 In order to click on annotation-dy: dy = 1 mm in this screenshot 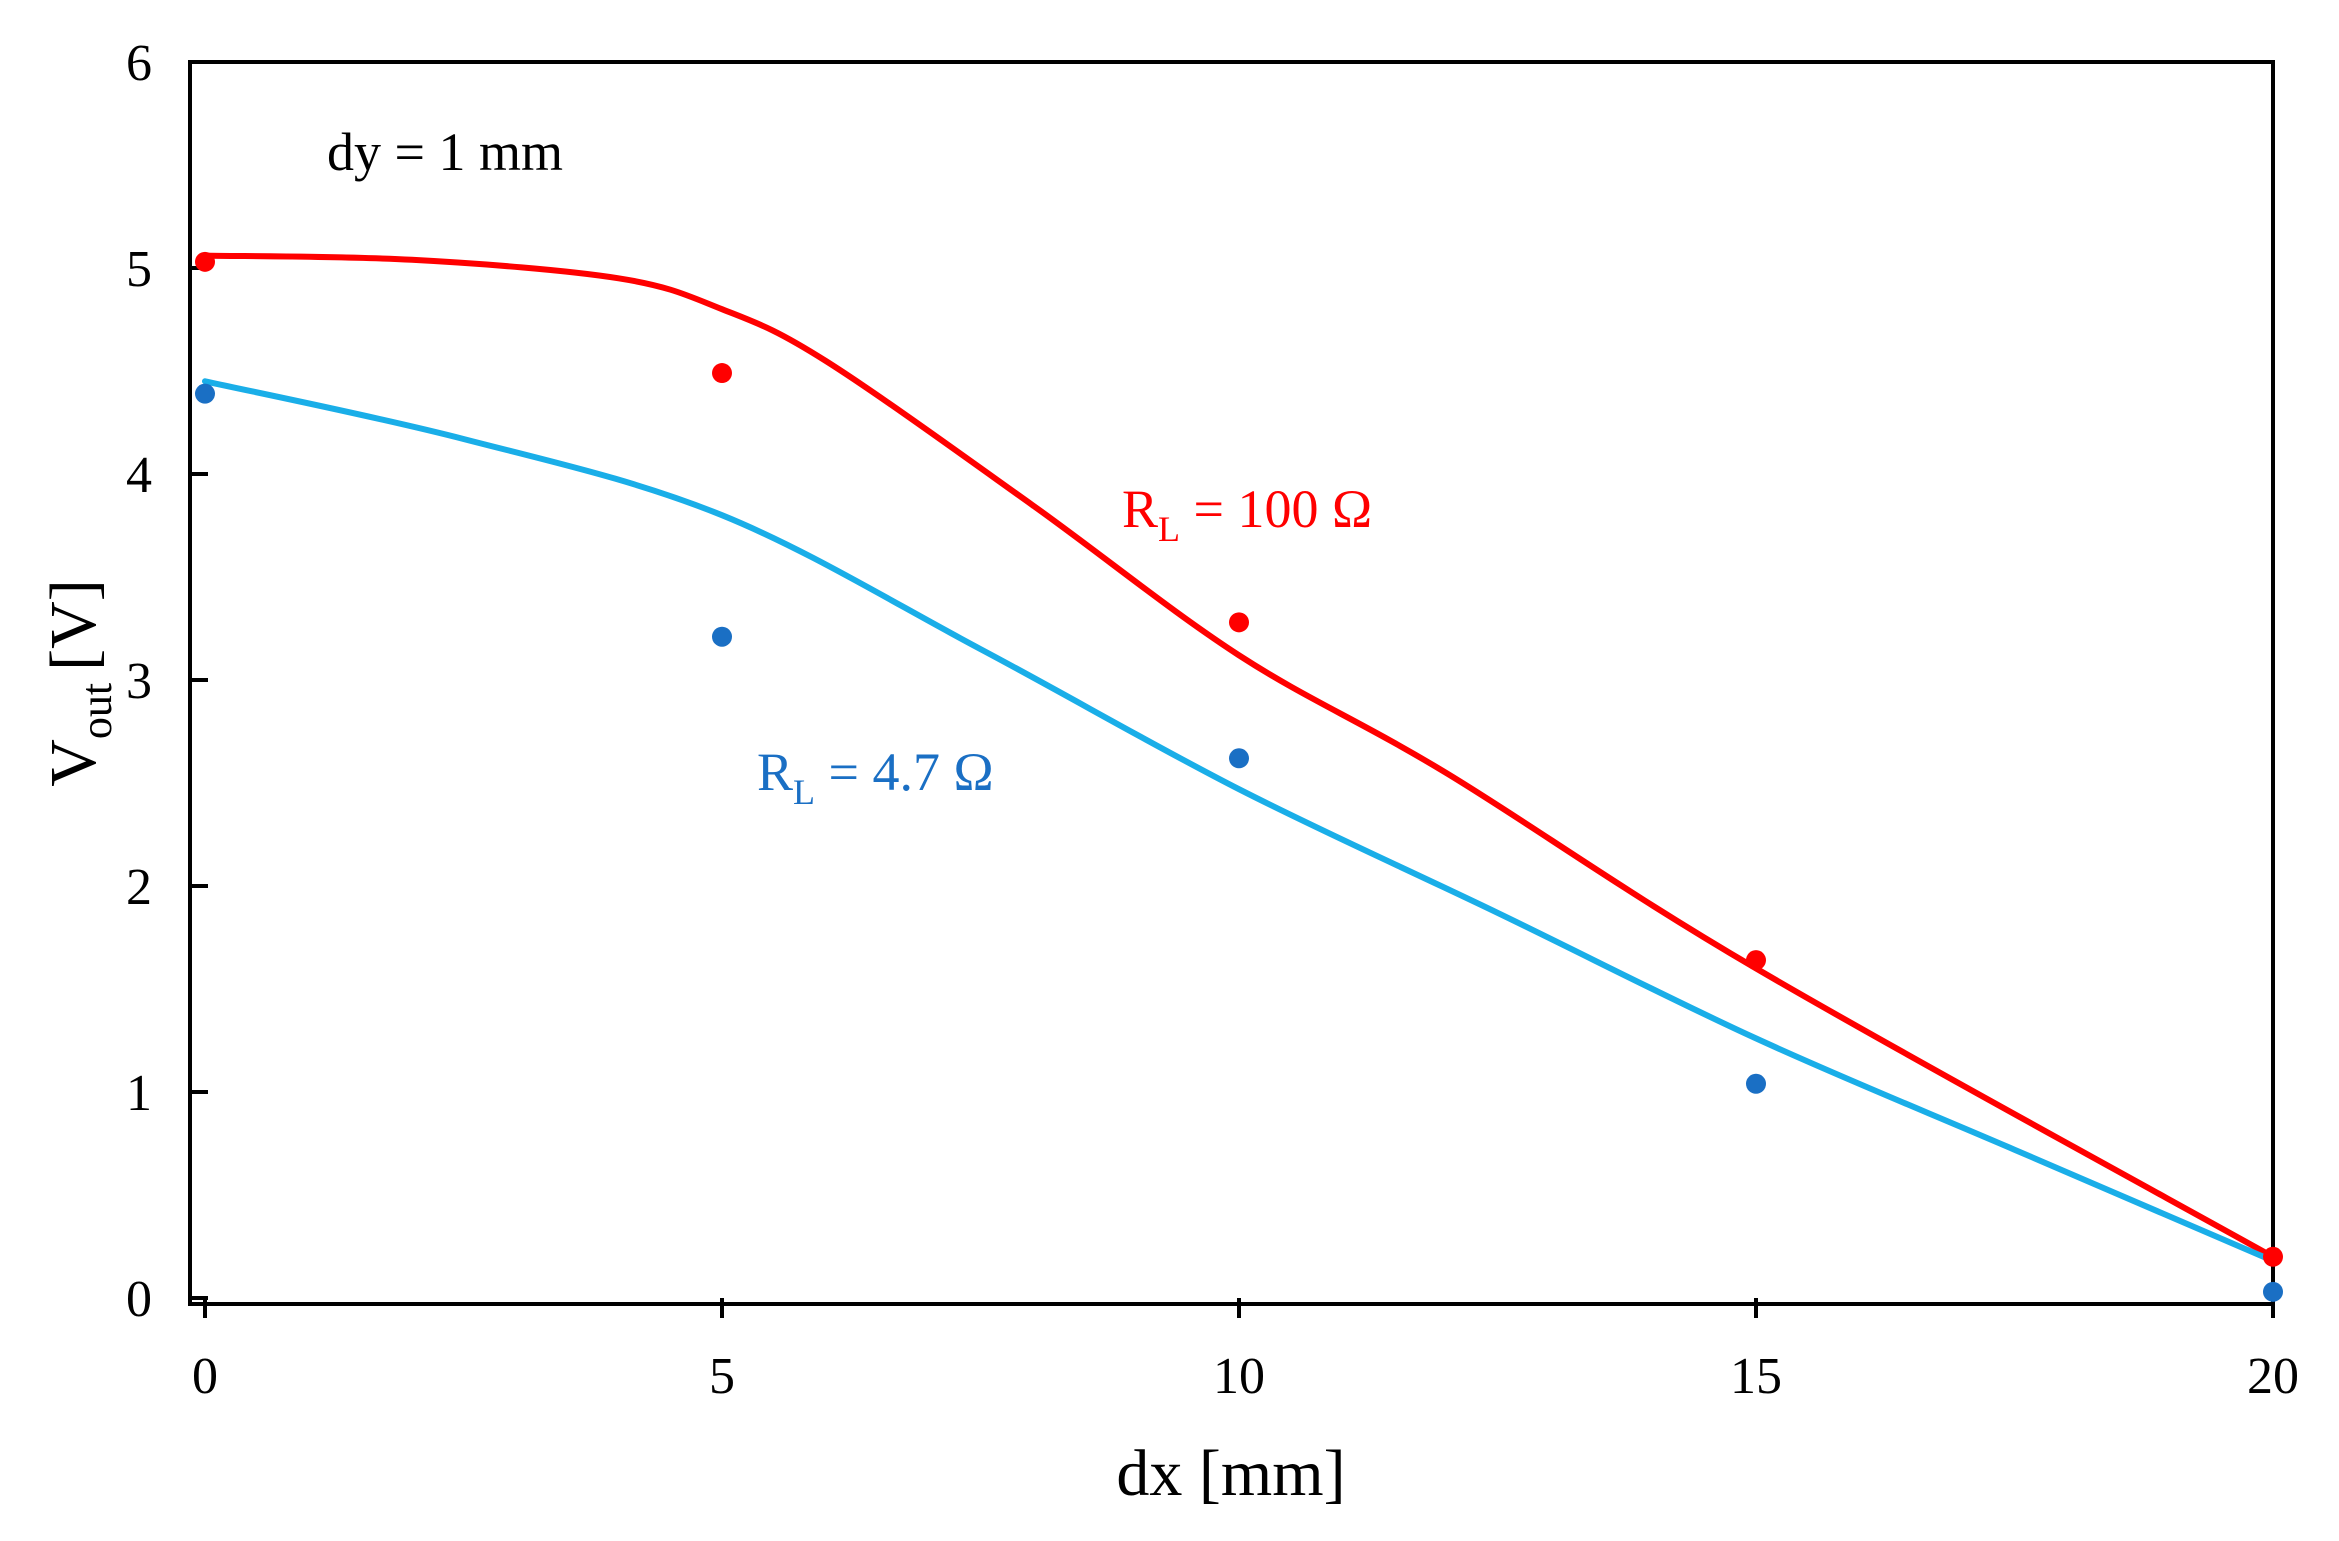, I will do `click(445, 152)`.